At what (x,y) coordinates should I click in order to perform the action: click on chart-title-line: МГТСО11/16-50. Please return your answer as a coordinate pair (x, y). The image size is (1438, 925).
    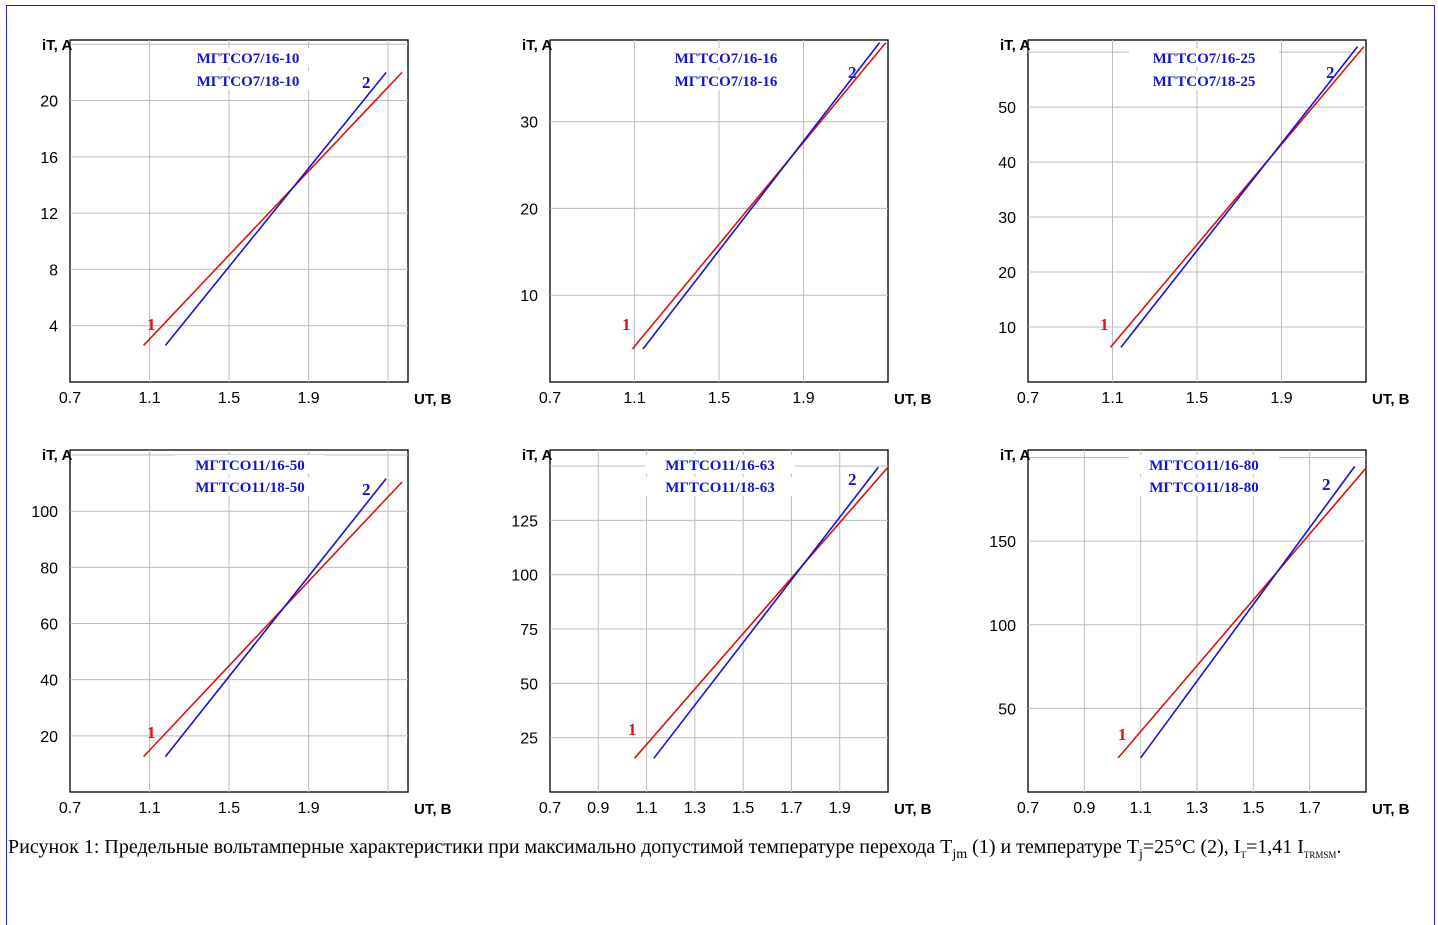
    Looking at the image, I should click on (250, 466).